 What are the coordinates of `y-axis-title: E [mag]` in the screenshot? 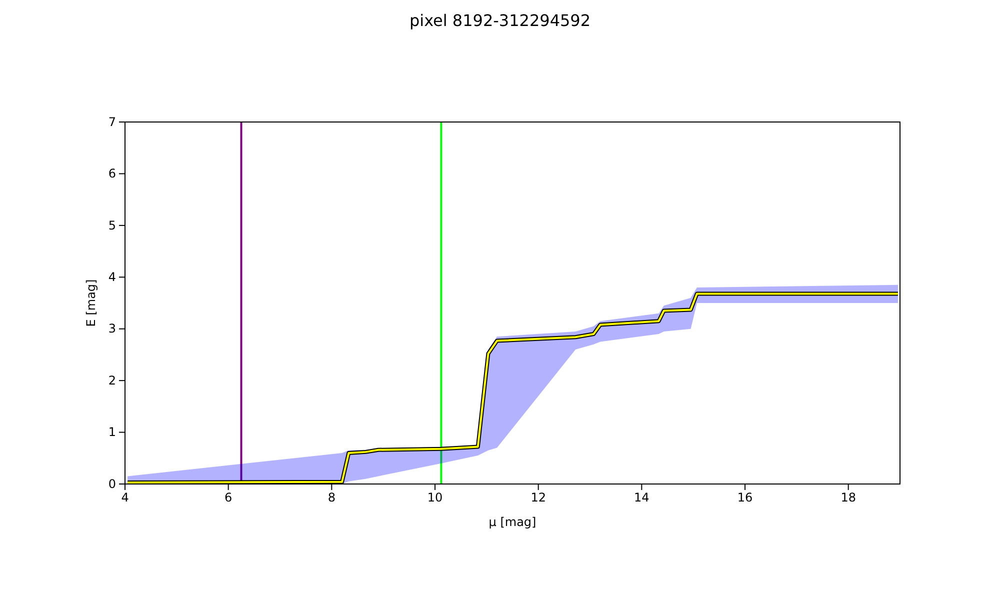 It's located at (91, 303).